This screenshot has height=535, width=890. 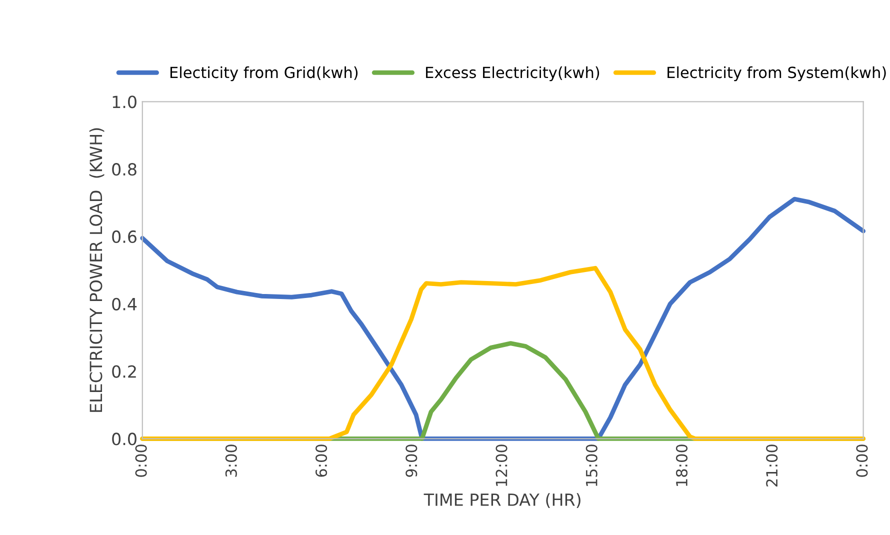 I want to click on y-tick-label: 0.8, so click(x=124, y=169).